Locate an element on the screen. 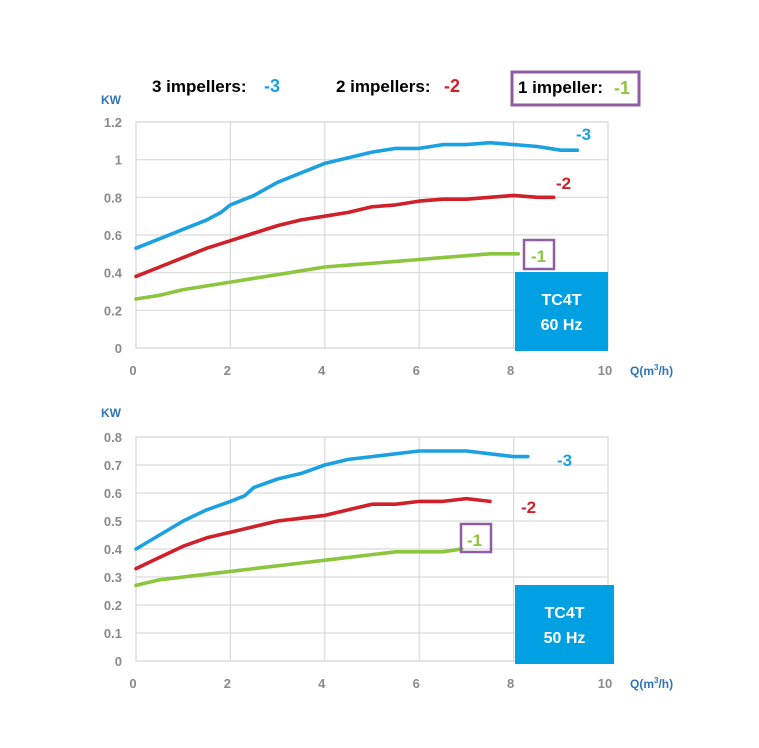 This screenshot has height=748, width=759. legend-suffix-2: -2 is located at coordinates (452, 86).